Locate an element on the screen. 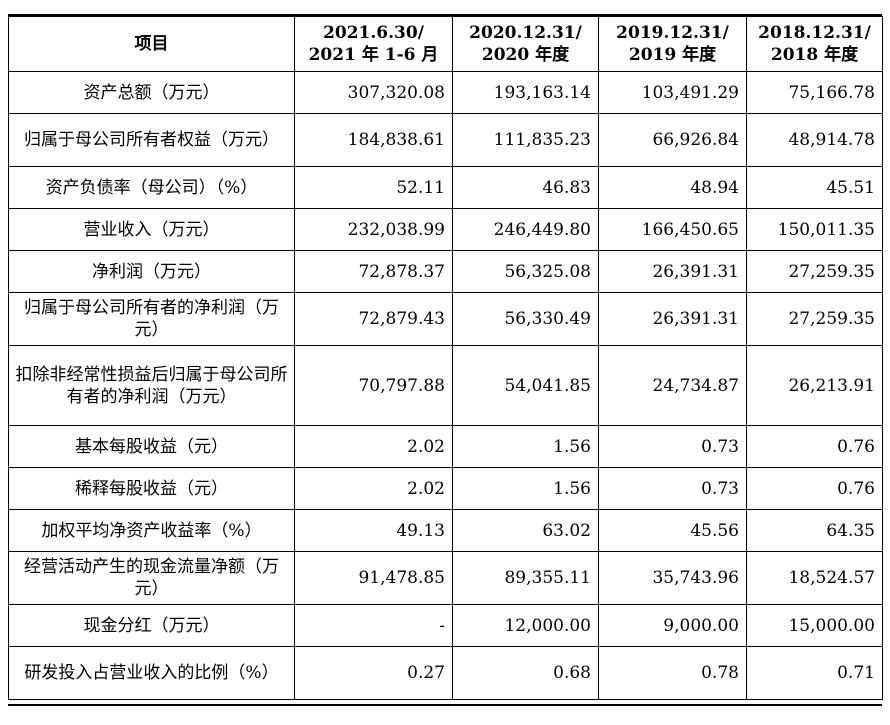  cell-value: 111,835.23 is located at coordinates (525, 140).